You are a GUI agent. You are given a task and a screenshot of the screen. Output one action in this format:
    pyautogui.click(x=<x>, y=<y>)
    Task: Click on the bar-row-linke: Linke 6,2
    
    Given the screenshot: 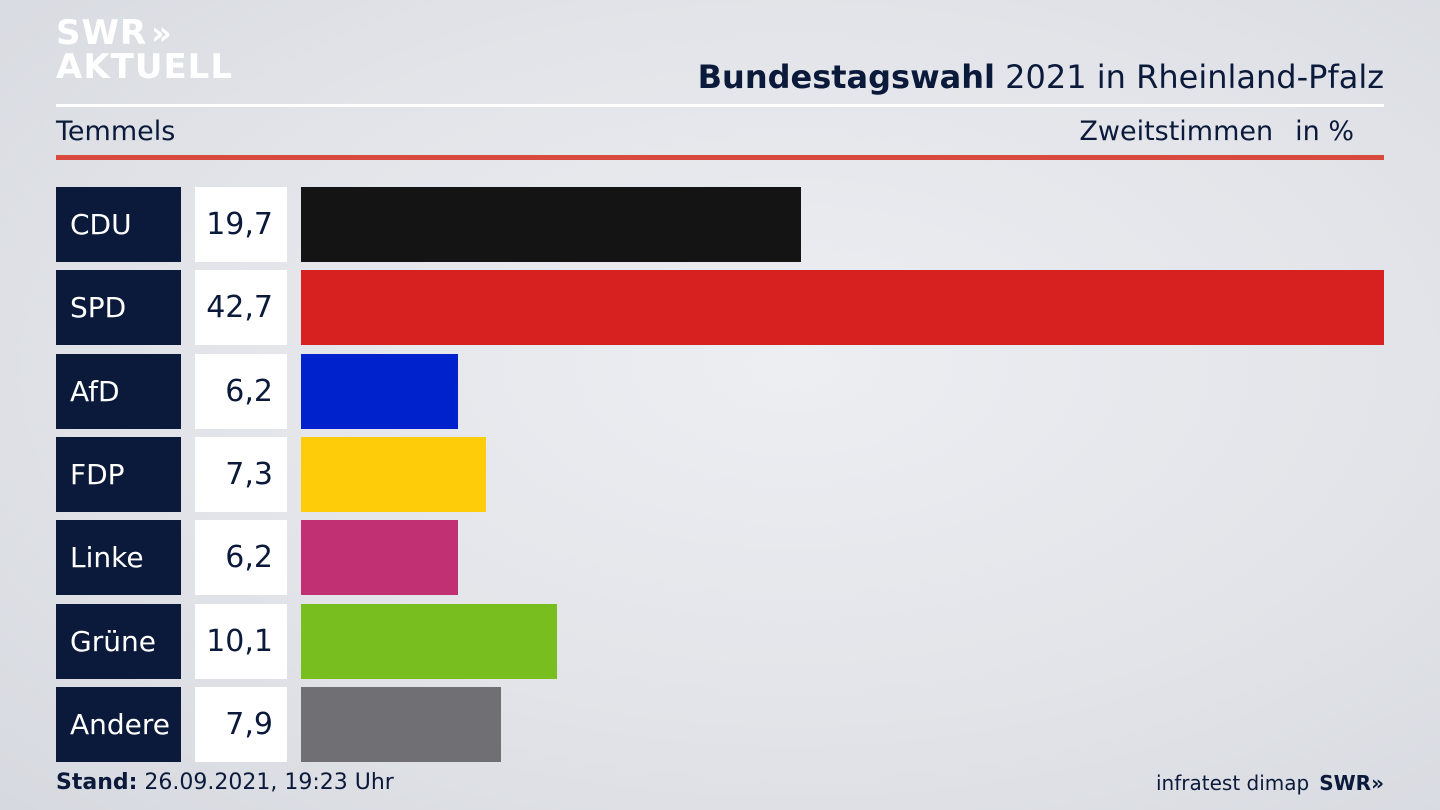 What is the action you would take?
    pyautogui.click(x=720, y=557)
    